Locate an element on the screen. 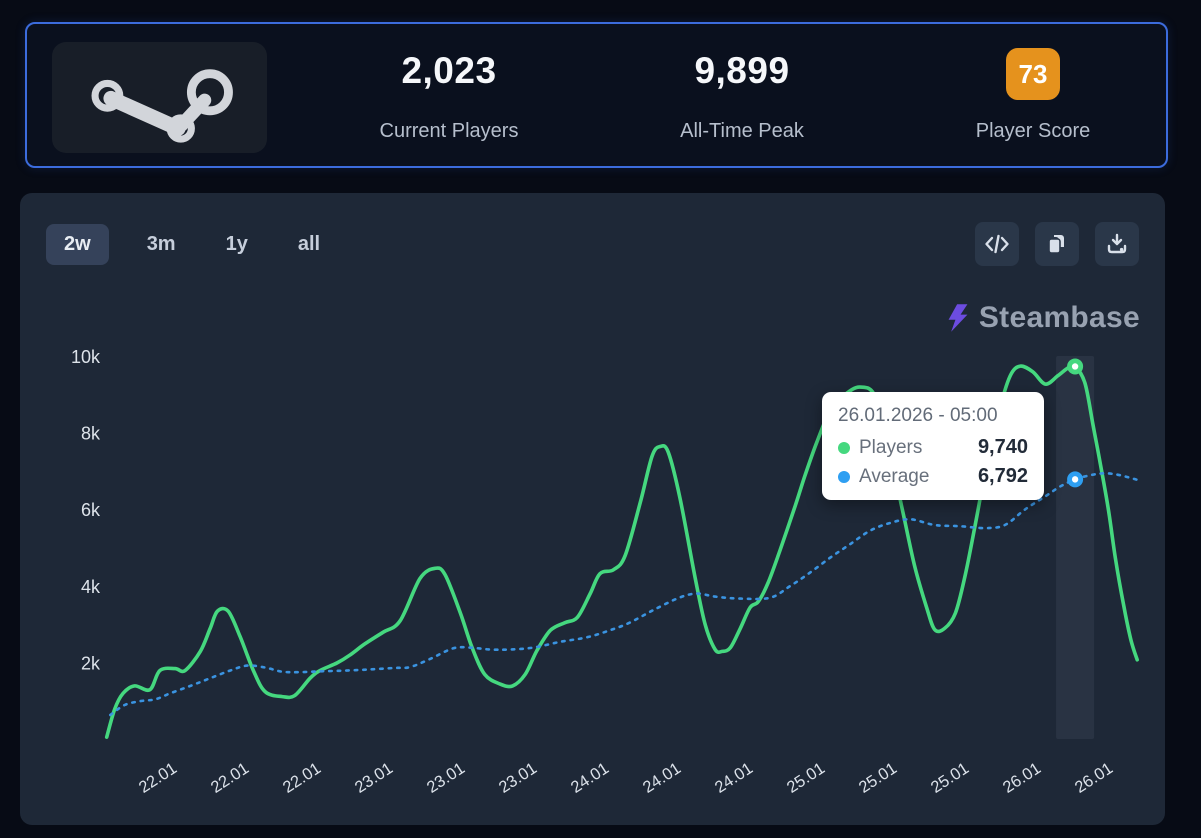  steambase-watermark: Steambase is located at coordinates (1043, 318).